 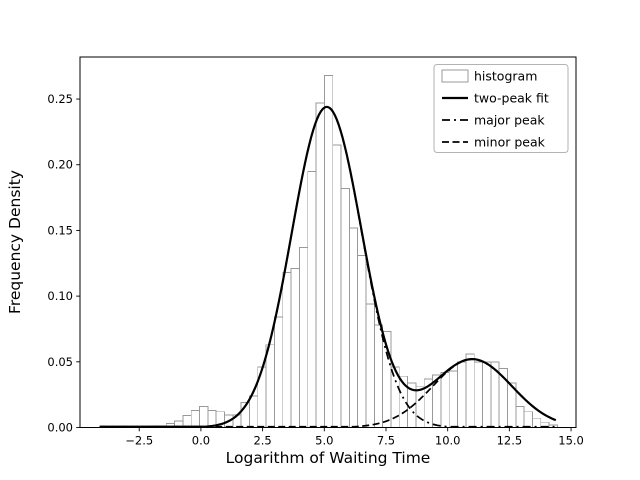 I want to click on x-tick-label: 2.5, so click(x=262, y=441).